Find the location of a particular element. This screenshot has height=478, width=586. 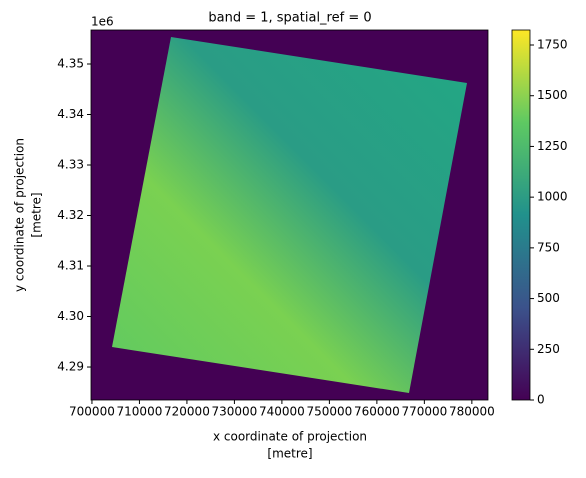

x-tick-label: 700000 is located at coordinates (92, 412).